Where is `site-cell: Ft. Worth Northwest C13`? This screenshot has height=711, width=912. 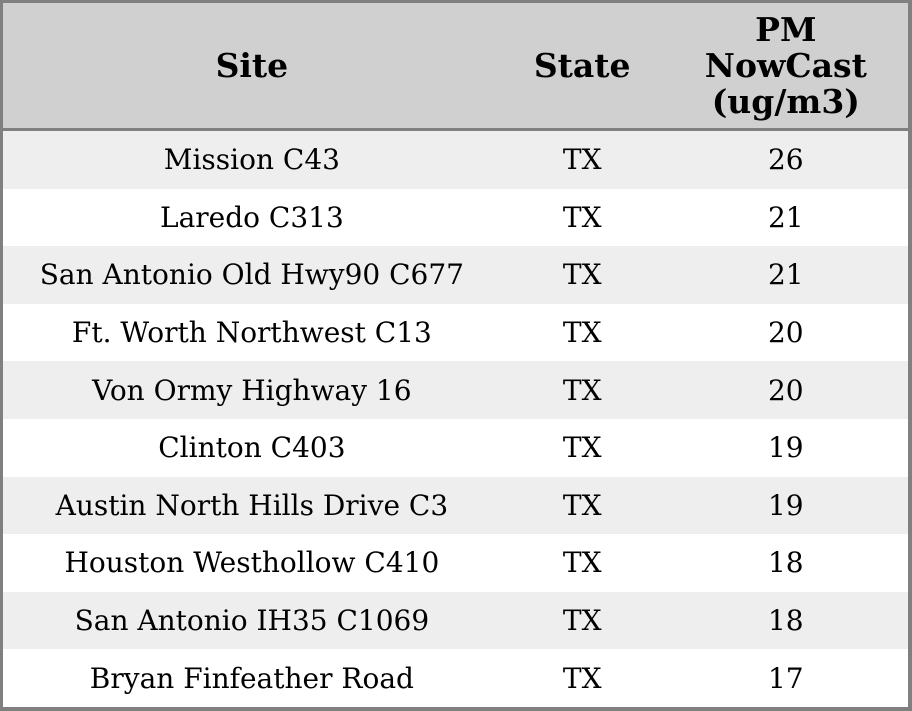 site-cell: Ft. Worth Northwest C13 is located at coordinates (251, 333).